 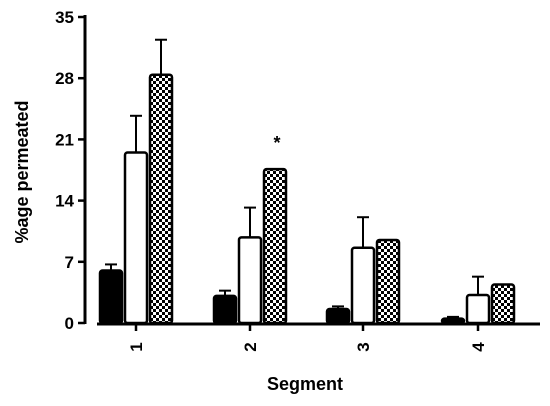 What do you see at coordinates (64, 17) in the screenshot?
I see `y-tick-label-35: 35` at bounding box center [64, 17].